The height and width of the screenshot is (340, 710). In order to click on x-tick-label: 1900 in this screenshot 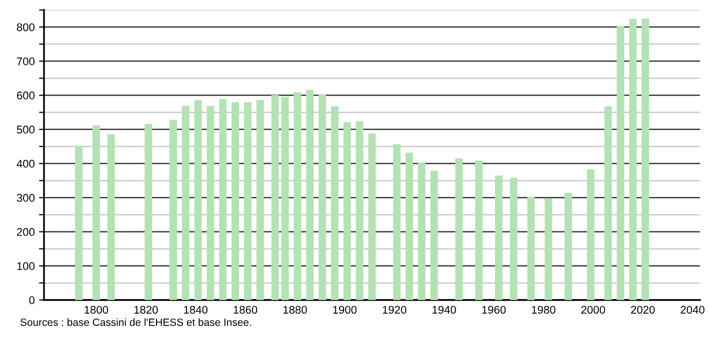, I will do `click(345, 310)`.